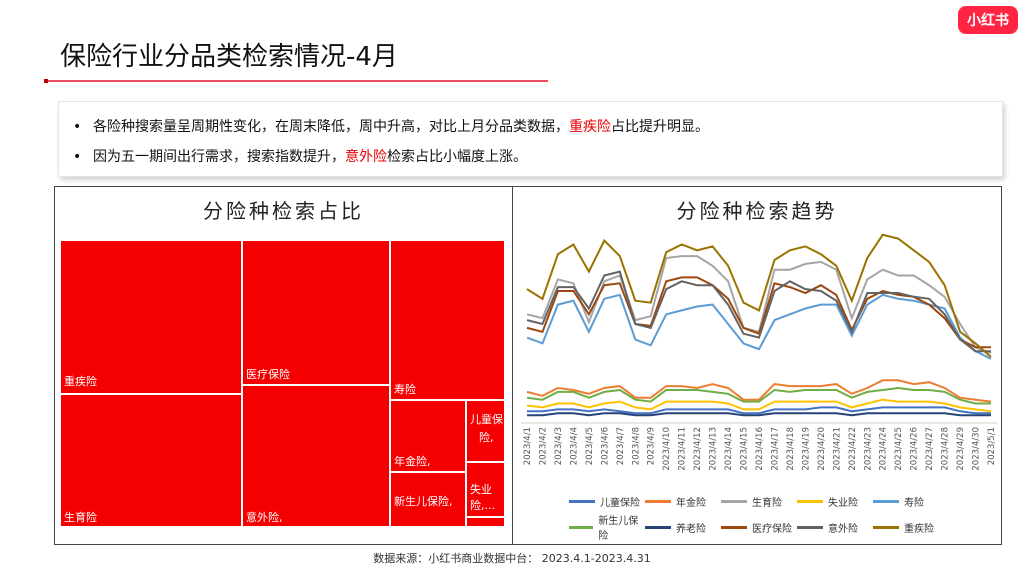 Image resolution: width=1024 pixels, height=576 pixels. Describe the element at coordinates (219, 157) in the screenshot. I see `bullet-2-text: 因为五一期间出行需求，搜索指数提升，` at that location.